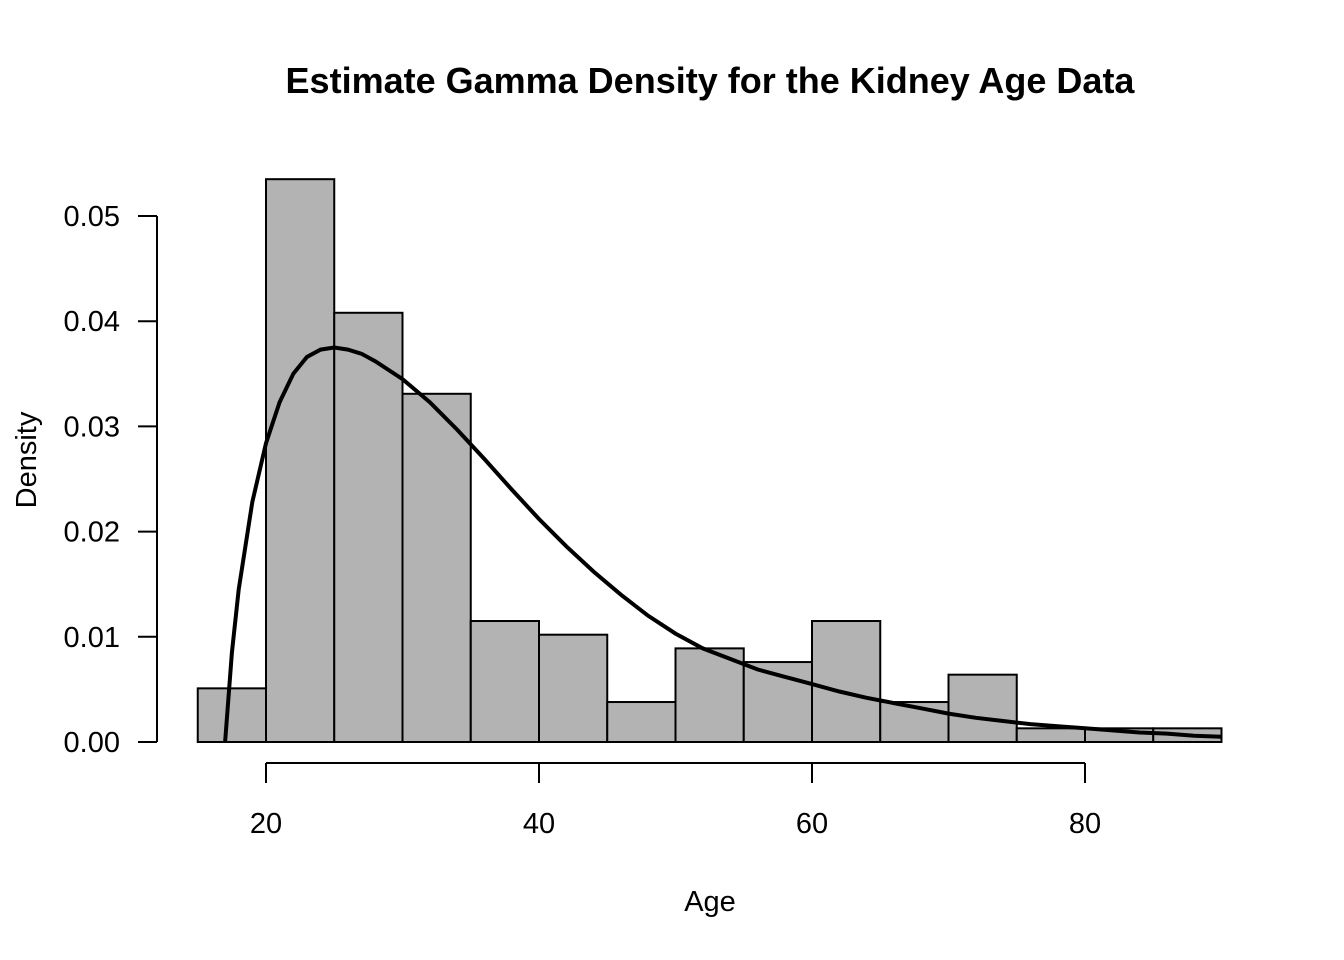  Describe the element at coordinates (812, 824) in the screenshot. I see `x-tick-label: 60` at that location.